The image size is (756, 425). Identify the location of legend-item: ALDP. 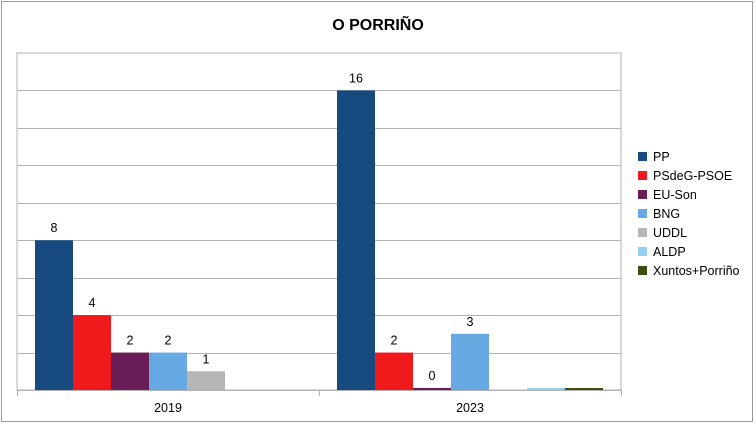
(689, 251).